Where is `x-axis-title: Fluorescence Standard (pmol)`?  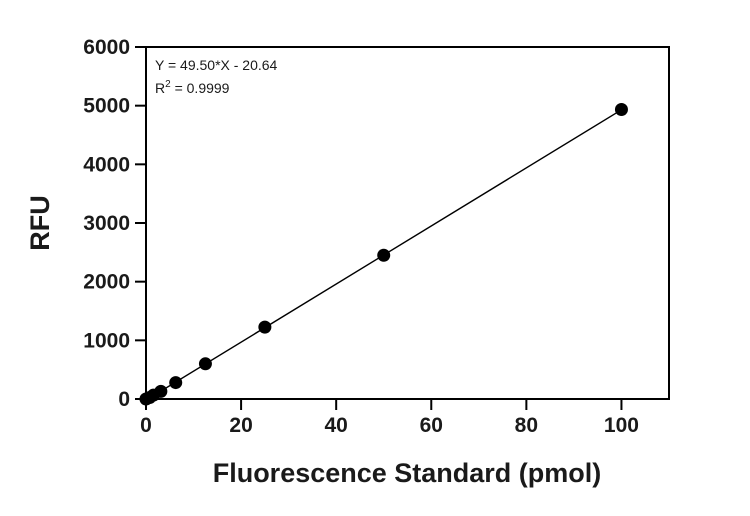
x-axis-title: Fluorescence Standard (pmol) is located at coordinates (407, 473).